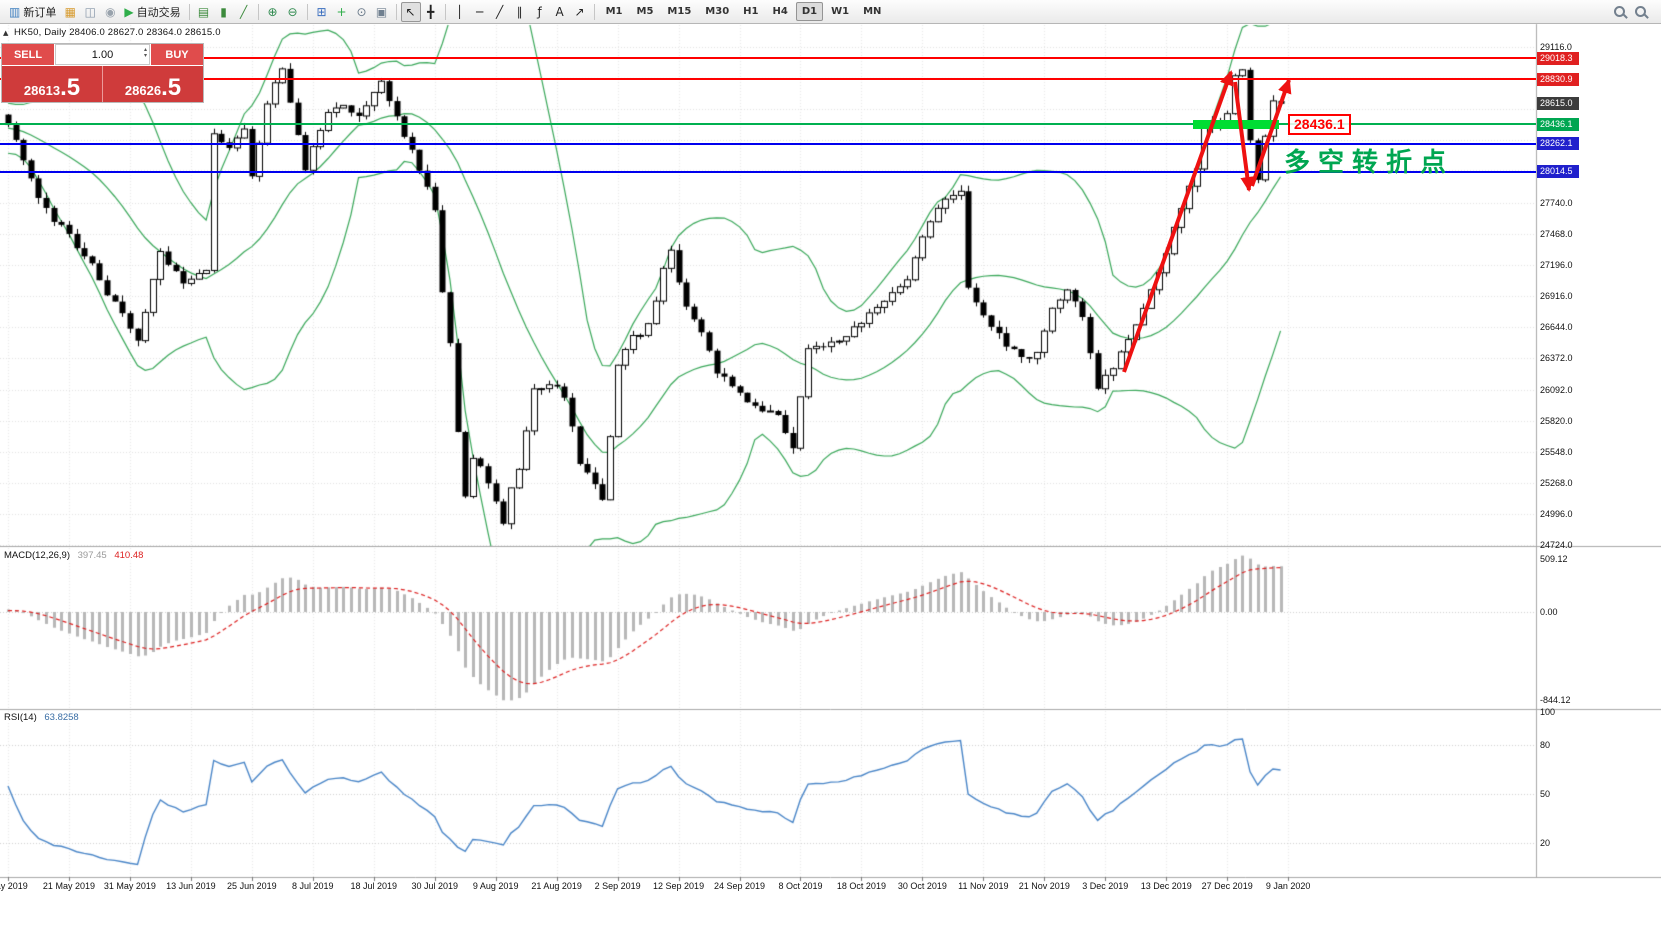  Describe the element at coordinates (1545, 794) in the screenshot. I see `rsi-axis-label: 50` at that location.